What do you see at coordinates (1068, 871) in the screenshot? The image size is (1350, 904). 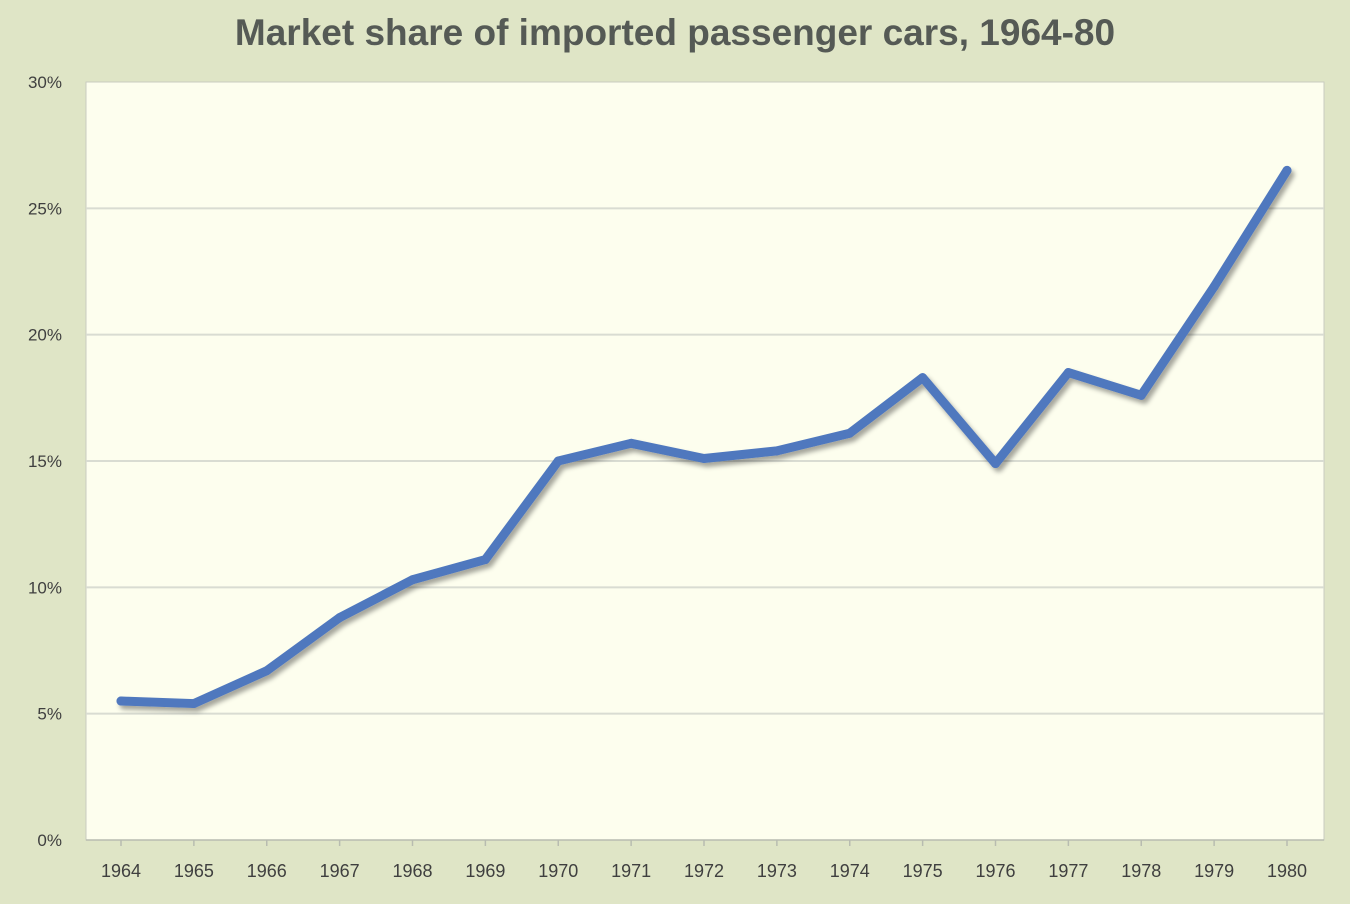 I see `x-tick-label: 1977` at bounding box center [1068, 871].